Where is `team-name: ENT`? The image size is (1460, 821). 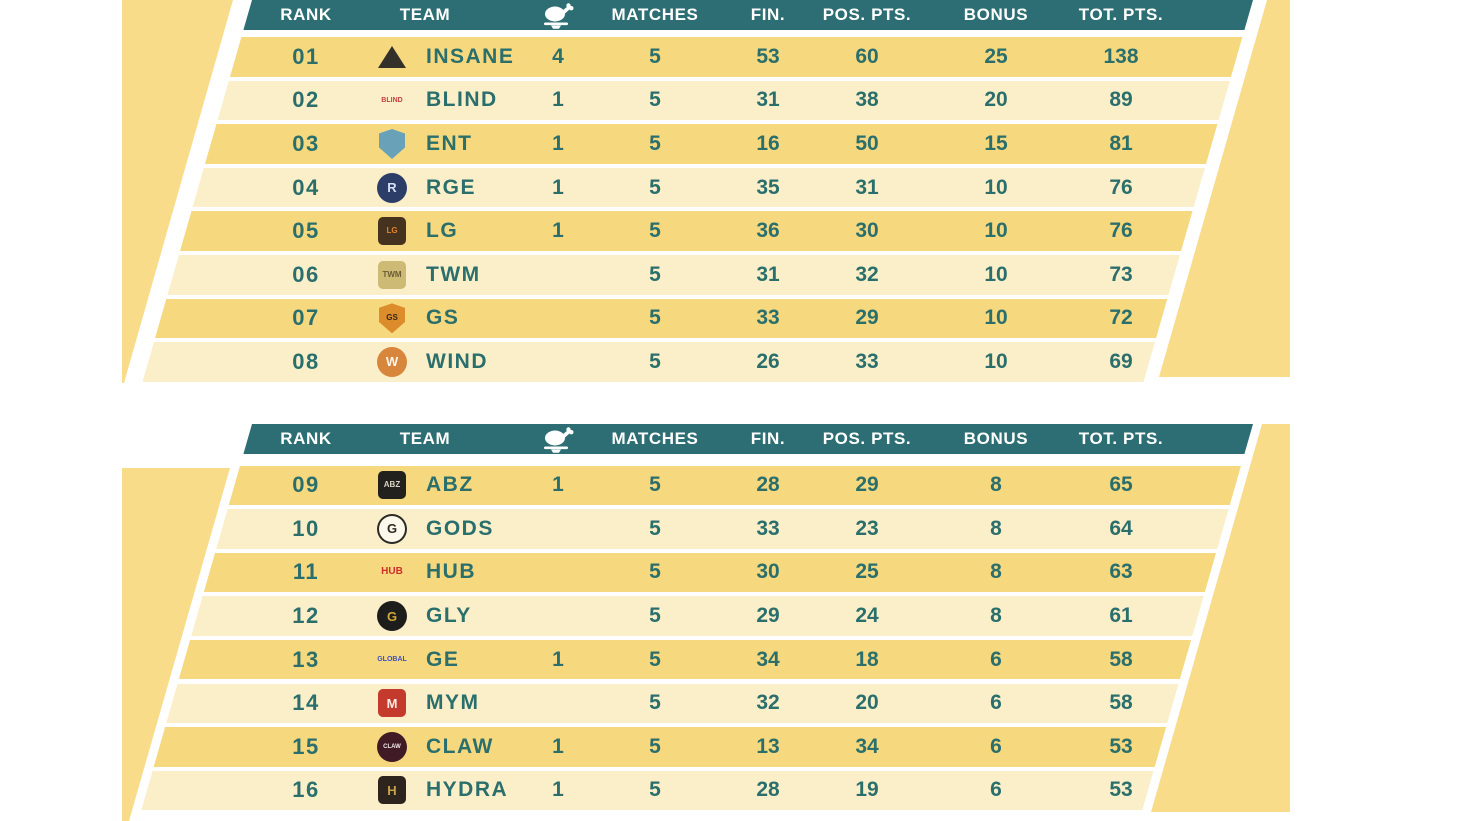 team-name: ENT is located at coordinates (449, 143).